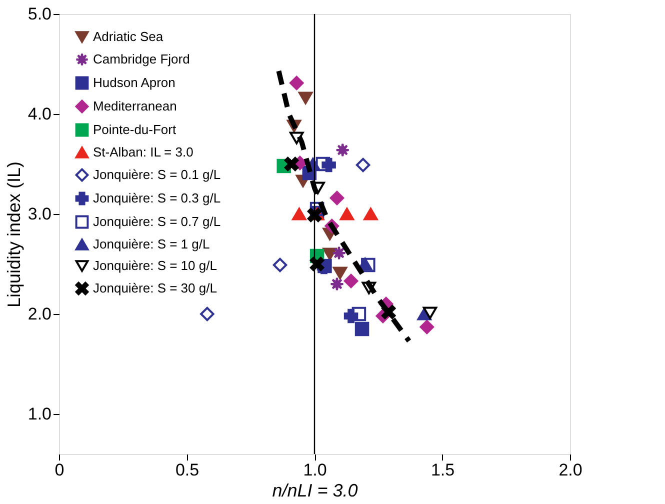 This screenshot has width=665, height=504. I want to click on x-tick-label: 1.5, so click(442, 470).